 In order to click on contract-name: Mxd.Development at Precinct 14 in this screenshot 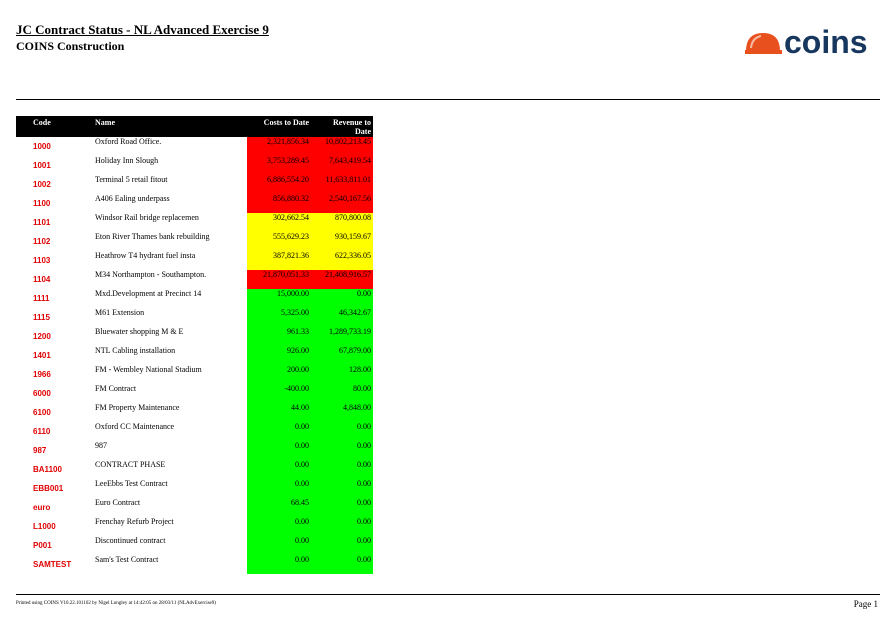, I will do `click(148, 293)`.